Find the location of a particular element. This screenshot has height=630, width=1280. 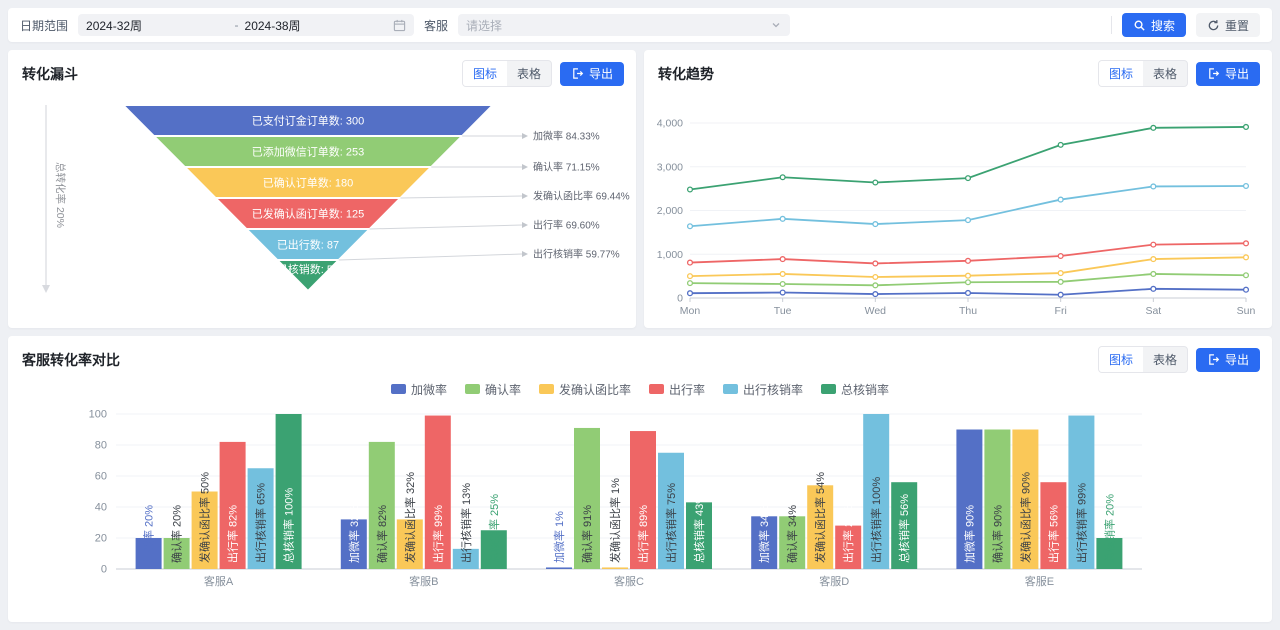

legend-item: 出行率 is located at coordinates (677, 389).